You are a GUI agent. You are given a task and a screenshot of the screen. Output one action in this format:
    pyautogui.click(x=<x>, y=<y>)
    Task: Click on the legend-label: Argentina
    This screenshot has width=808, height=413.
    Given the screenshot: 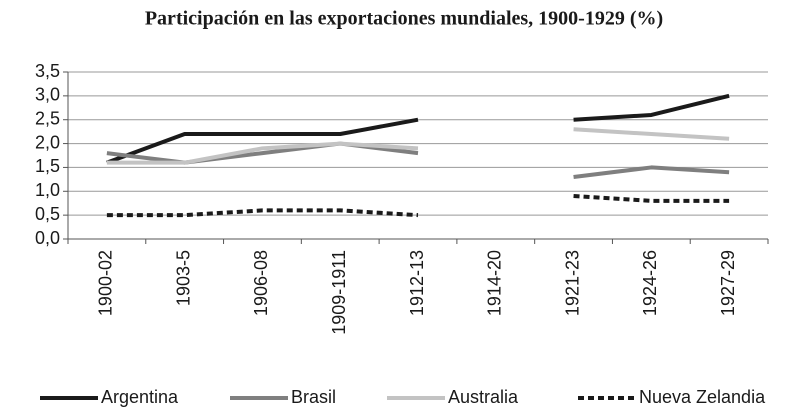 What is the action you would take?
    pyautogui.click(x=140, y=397)
    